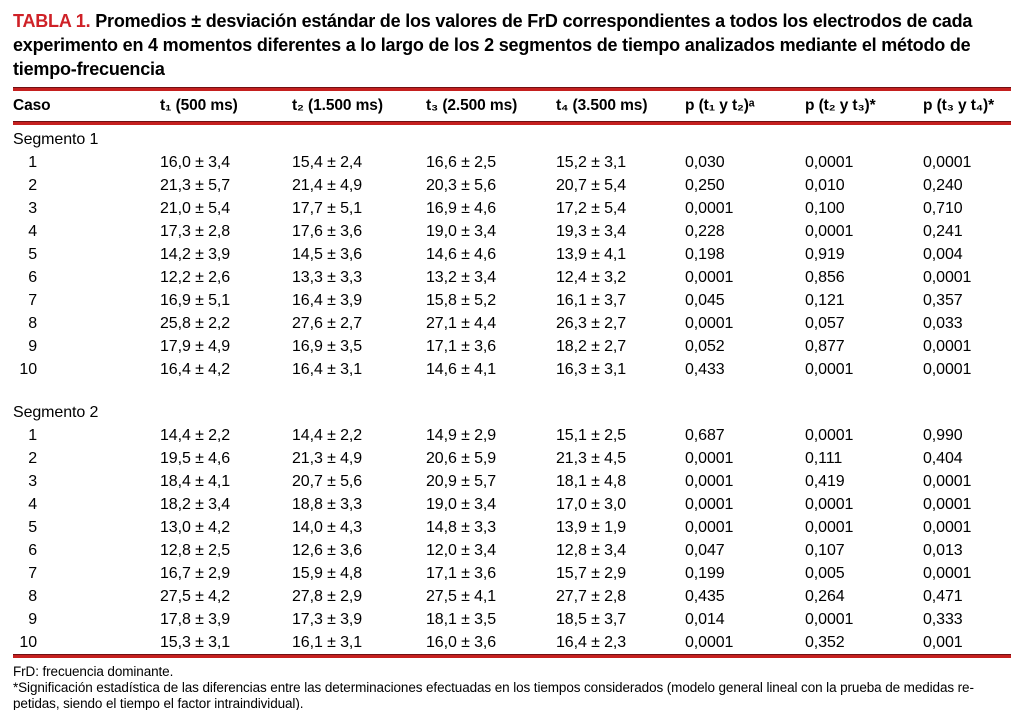 The height and width of the screenshot is (710, 1024). I want to click on cell-t3: 14,9 ± 2,9, so click(461, 435).